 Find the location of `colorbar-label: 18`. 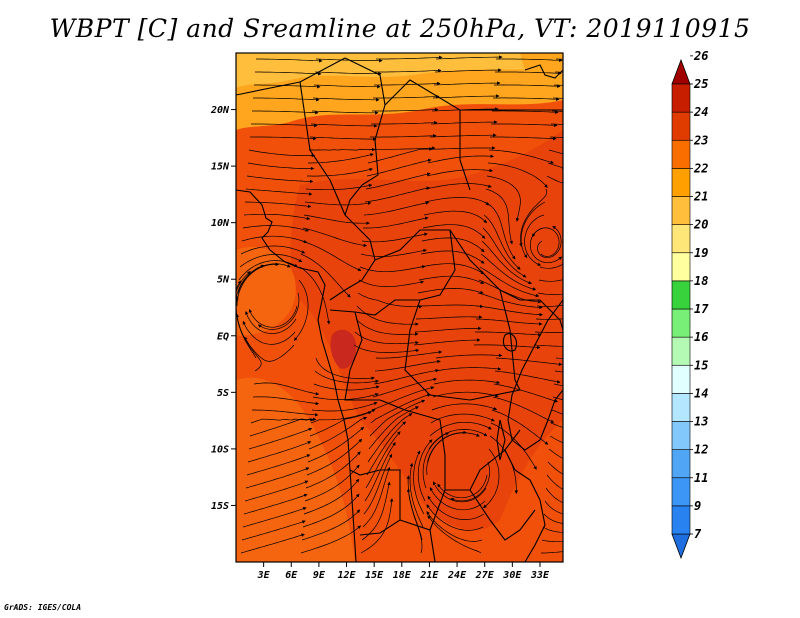

colorbar-label: 18 is located at coordinates (701, 281).